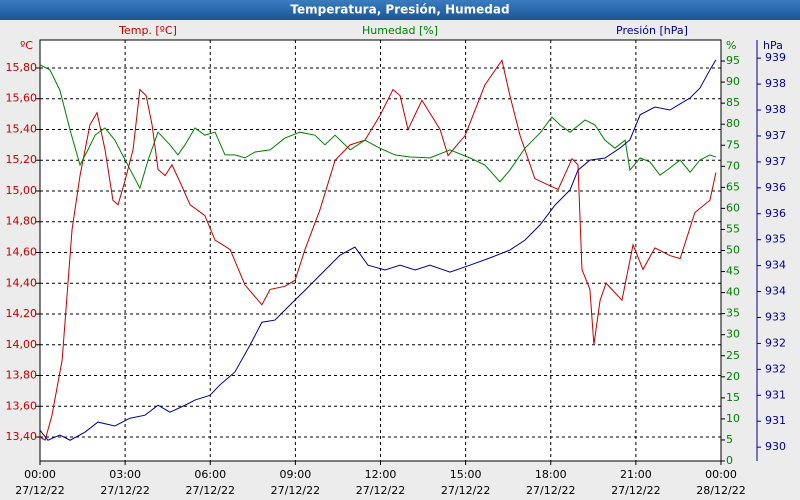 The width and height of the screenshot is (800, 500). What do you see at coordinates (733, 397) in the screenshot?
I see `y2-tick-label: 15` at bounding box center [733, 397].